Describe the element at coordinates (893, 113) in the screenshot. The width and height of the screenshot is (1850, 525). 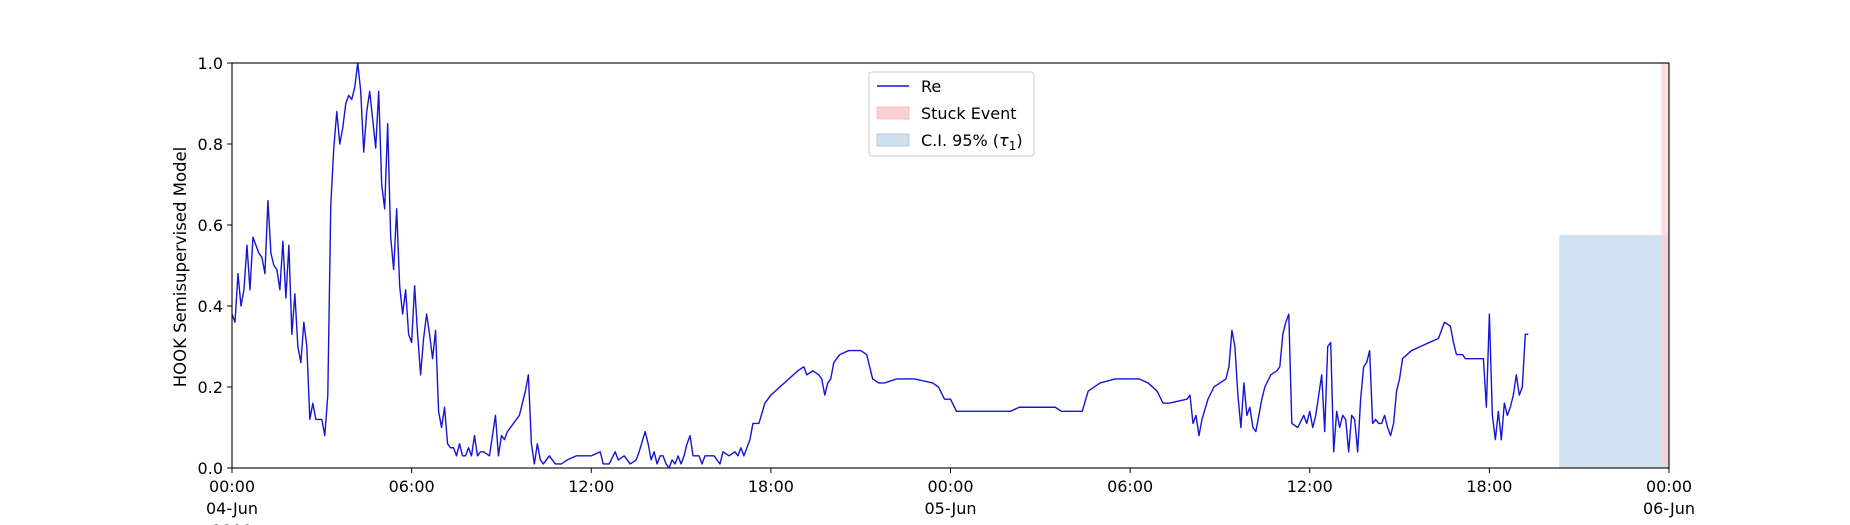
I see `legend-swatch-stuck-event` at that location.